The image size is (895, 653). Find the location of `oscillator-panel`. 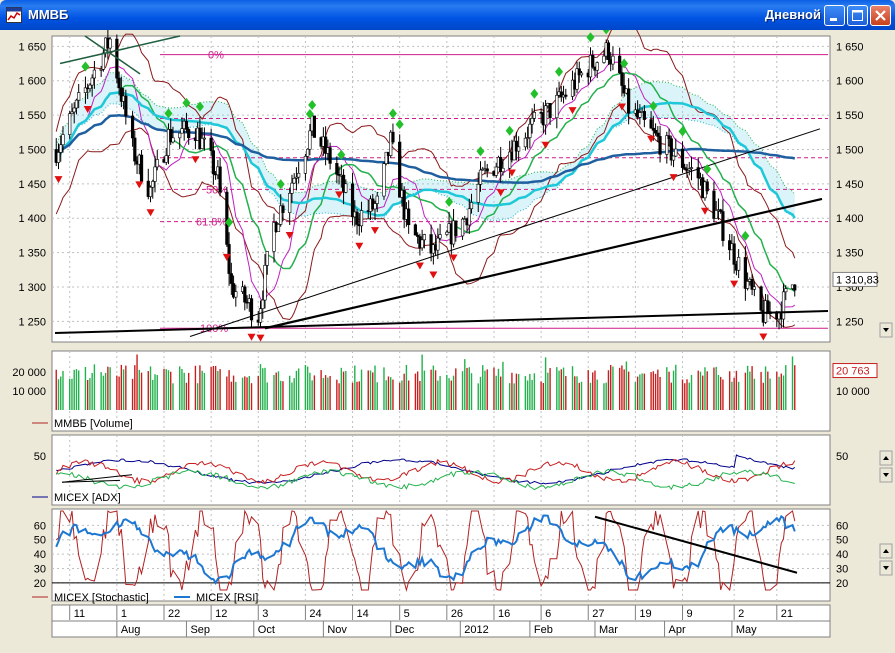

oscillator-panel is located at coordinates (441, 555).